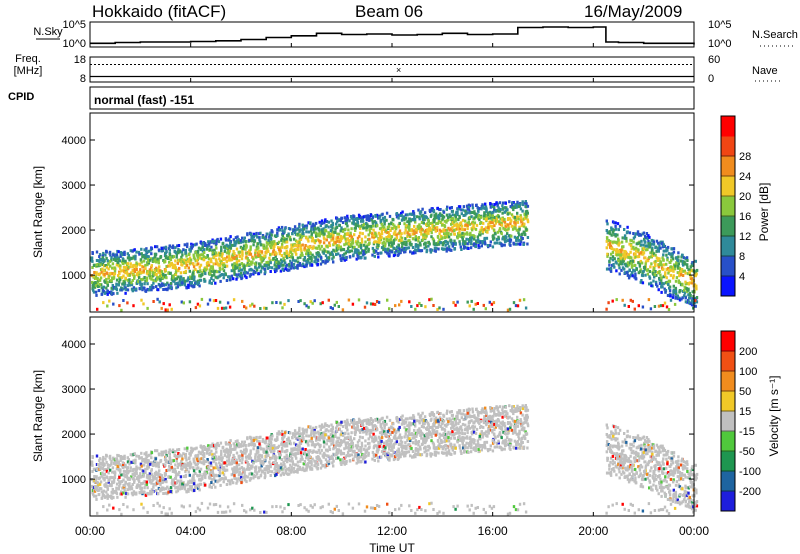  I want to click on nave-tick-top: 60, so click(714, 60).